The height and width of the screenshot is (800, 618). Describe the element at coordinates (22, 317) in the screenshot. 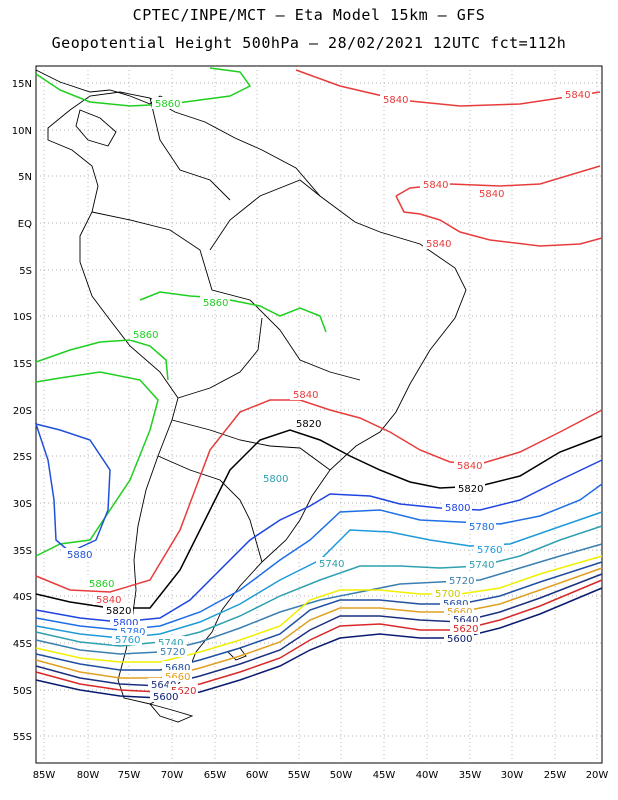

I see `lat-tick-label: 10S` at that location.